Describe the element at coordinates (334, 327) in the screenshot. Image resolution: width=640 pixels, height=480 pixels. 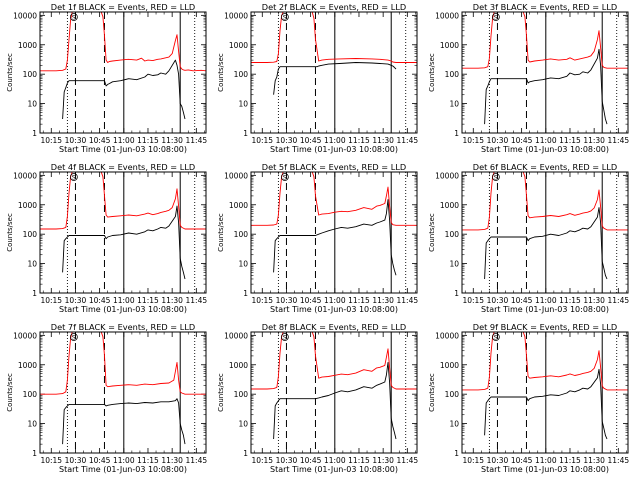
I see `panel-title: Det 8f BLACK = Events, RED = LLD` at that location.